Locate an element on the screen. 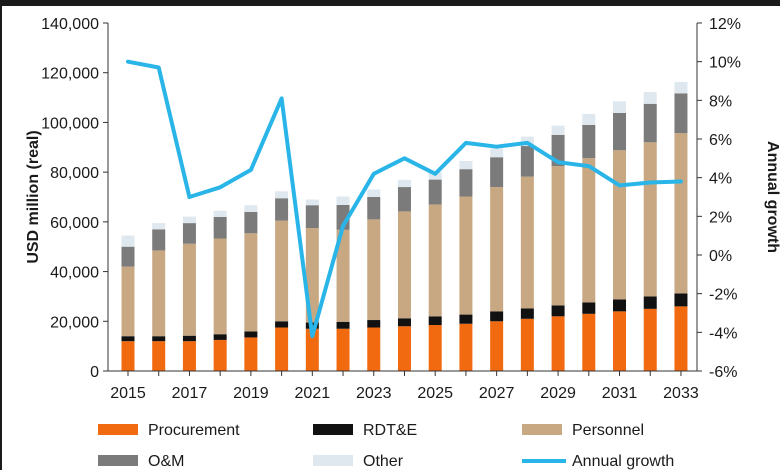 This screenshot has height=470, width=780. bar-other-2022 is located at coordinates (343, 200).